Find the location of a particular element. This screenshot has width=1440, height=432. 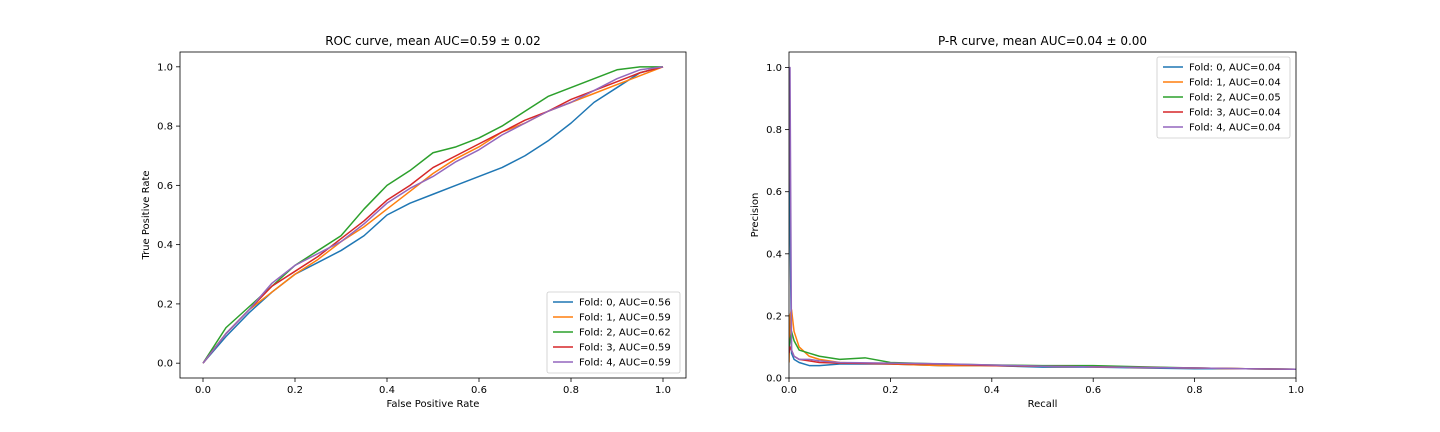

pr-y-tick-label: 1.0 is located at coordinates (774, 68).